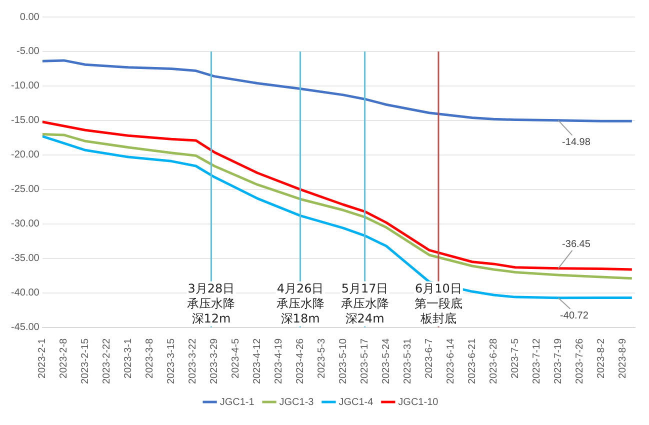 This screenshot has width=649, height=425. I want to click on ref-line-label: 6月10日第一段底板封底, so click(438, 304).